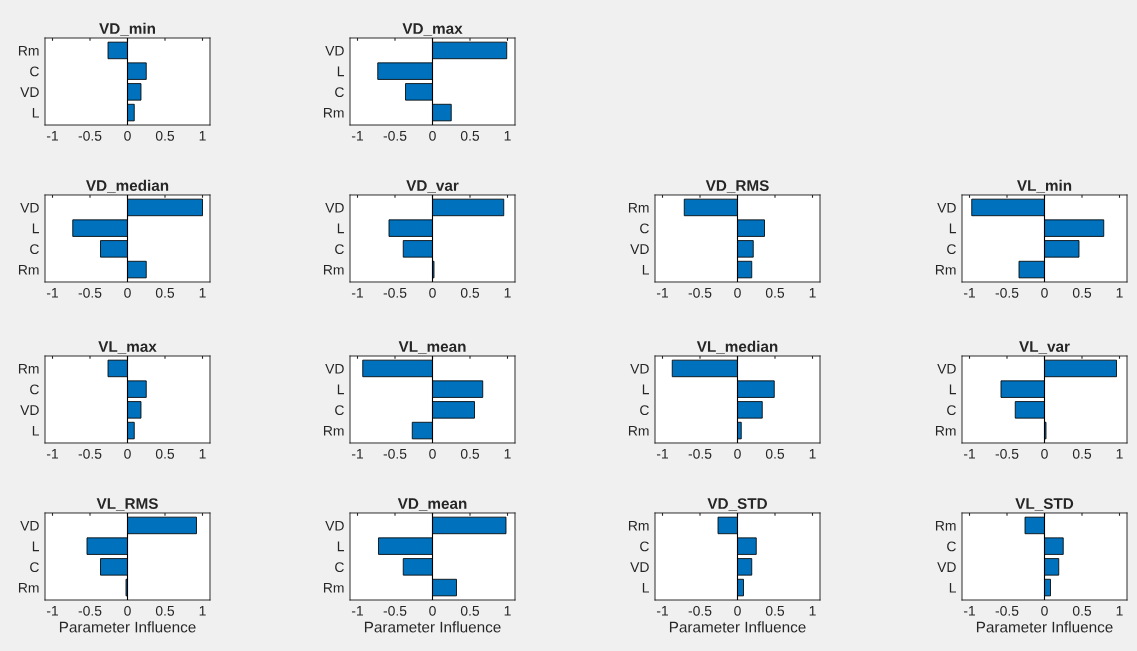 This screenshot has width=1137, height=651. Describe the element at coordinates (1044, 186) in the screenshot. I see `chart-title: VL_min` at that location.